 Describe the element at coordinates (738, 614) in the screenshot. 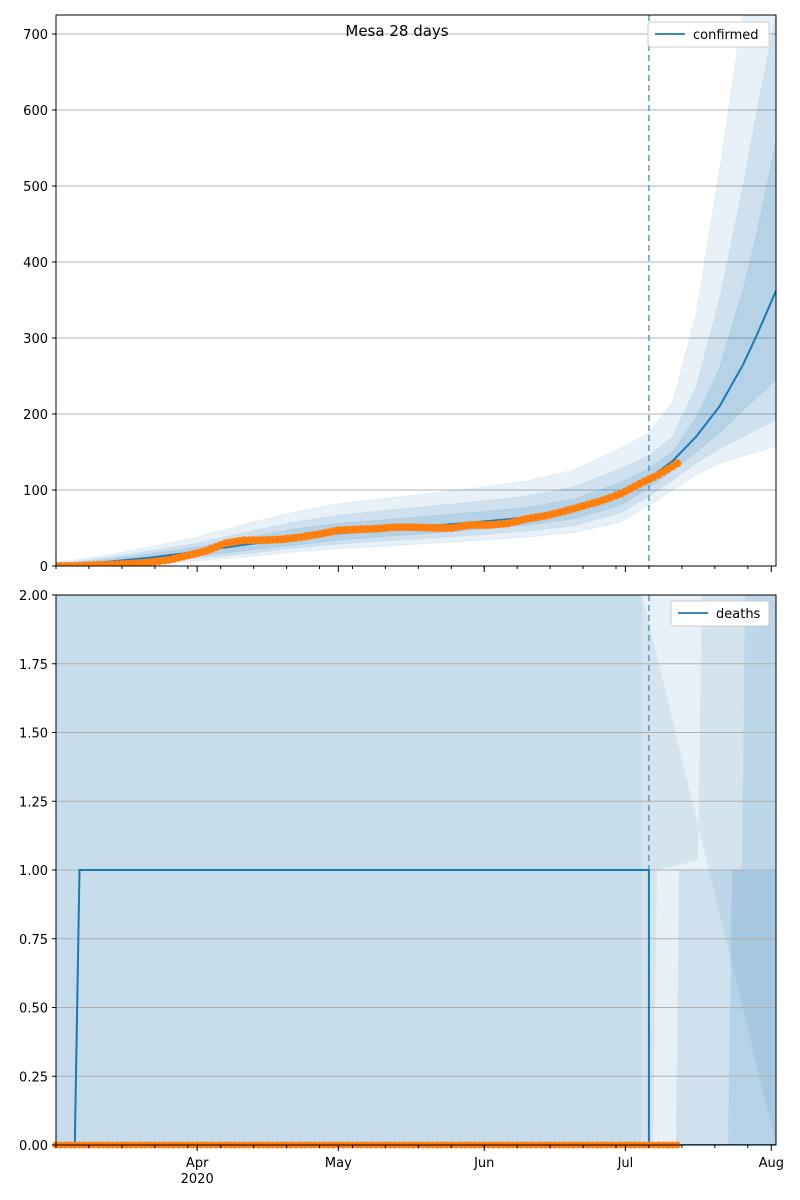

I see `bottom-legend-label: deaths` at that location.